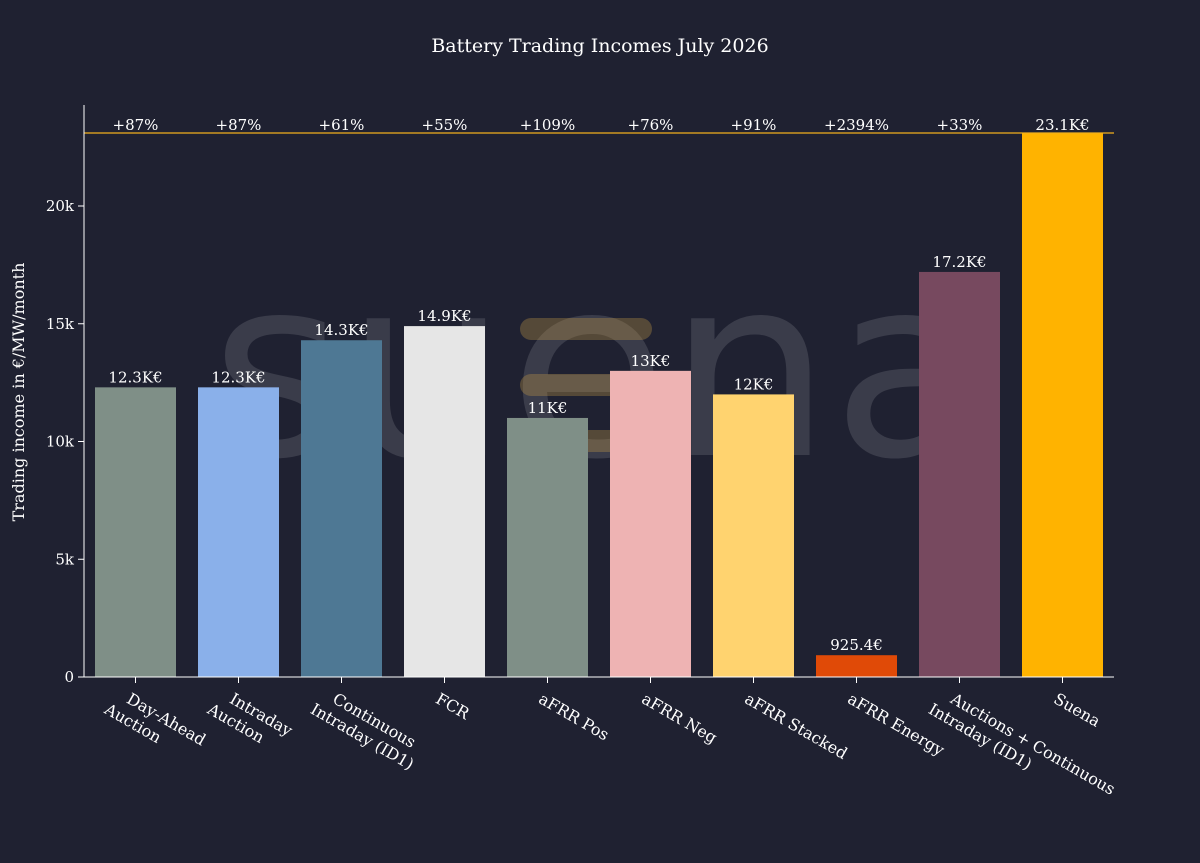 Image resolution: width=1200 pixels, height=863 pixels. What do you see at coordinates (856, 125) in the screenshot?
I see `bar-top-label: +2394%` at bounding box center [856, 125].